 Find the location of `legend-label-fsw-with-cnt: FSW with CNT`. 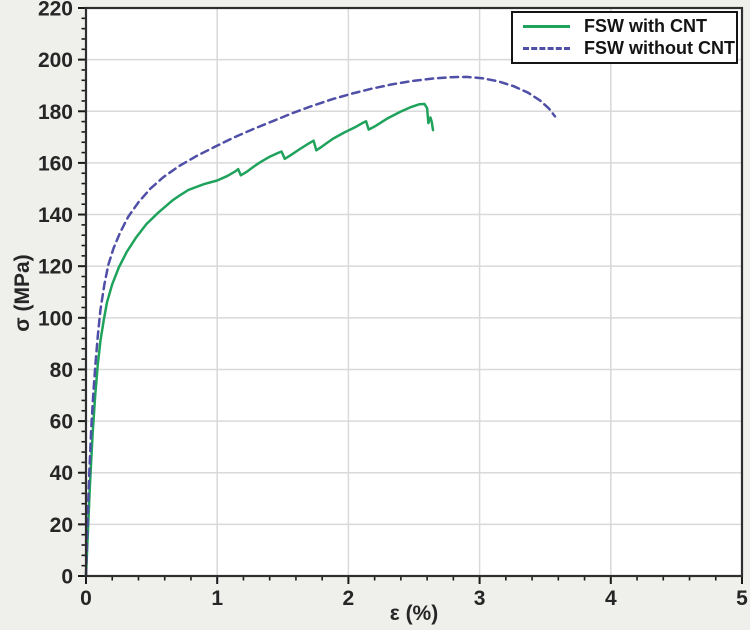

legend-label-fsw-with-cnt: FSW with CNT is located at coordinates (645, 25).